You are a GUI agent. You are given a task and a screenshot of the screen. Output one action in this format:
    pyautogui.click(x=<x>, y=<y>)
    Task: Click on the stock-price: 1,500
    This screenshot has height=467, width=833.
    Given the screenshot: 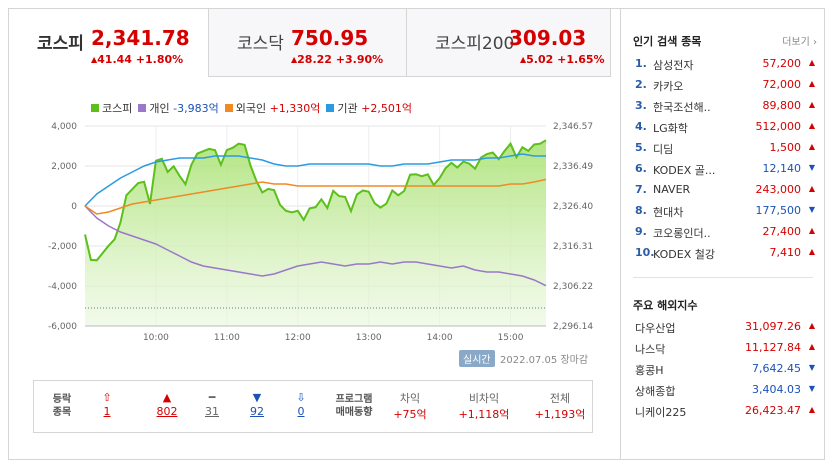 What is the action you would take?
    pyautogui.click(x=785, y=147)
    